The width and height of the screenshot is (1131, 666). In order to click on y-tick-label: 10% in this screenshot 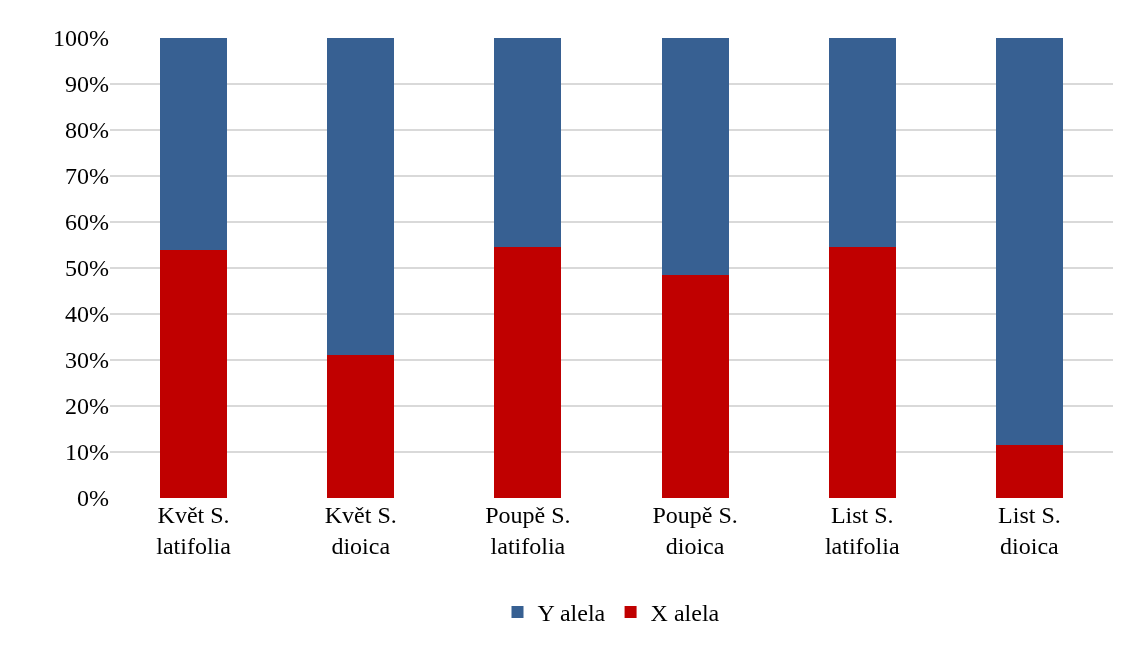, I will do `click(87, 452)`.